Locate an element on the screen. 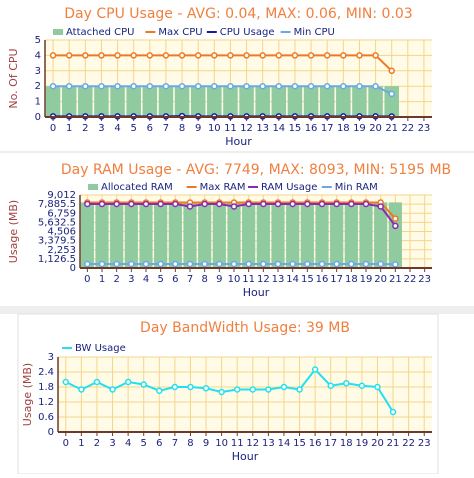 Image resolution: width=474 pixels, height=478 pixels. x-tick-label: 0 is located at coordinates (53, 128).